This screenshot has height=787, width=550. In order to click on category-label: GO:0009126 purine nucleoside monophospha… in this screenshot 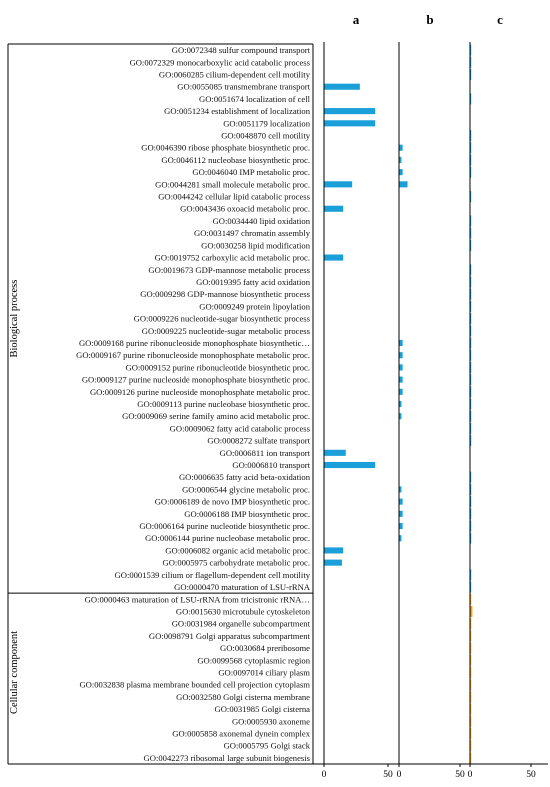, I will do `click(200, 392)`.